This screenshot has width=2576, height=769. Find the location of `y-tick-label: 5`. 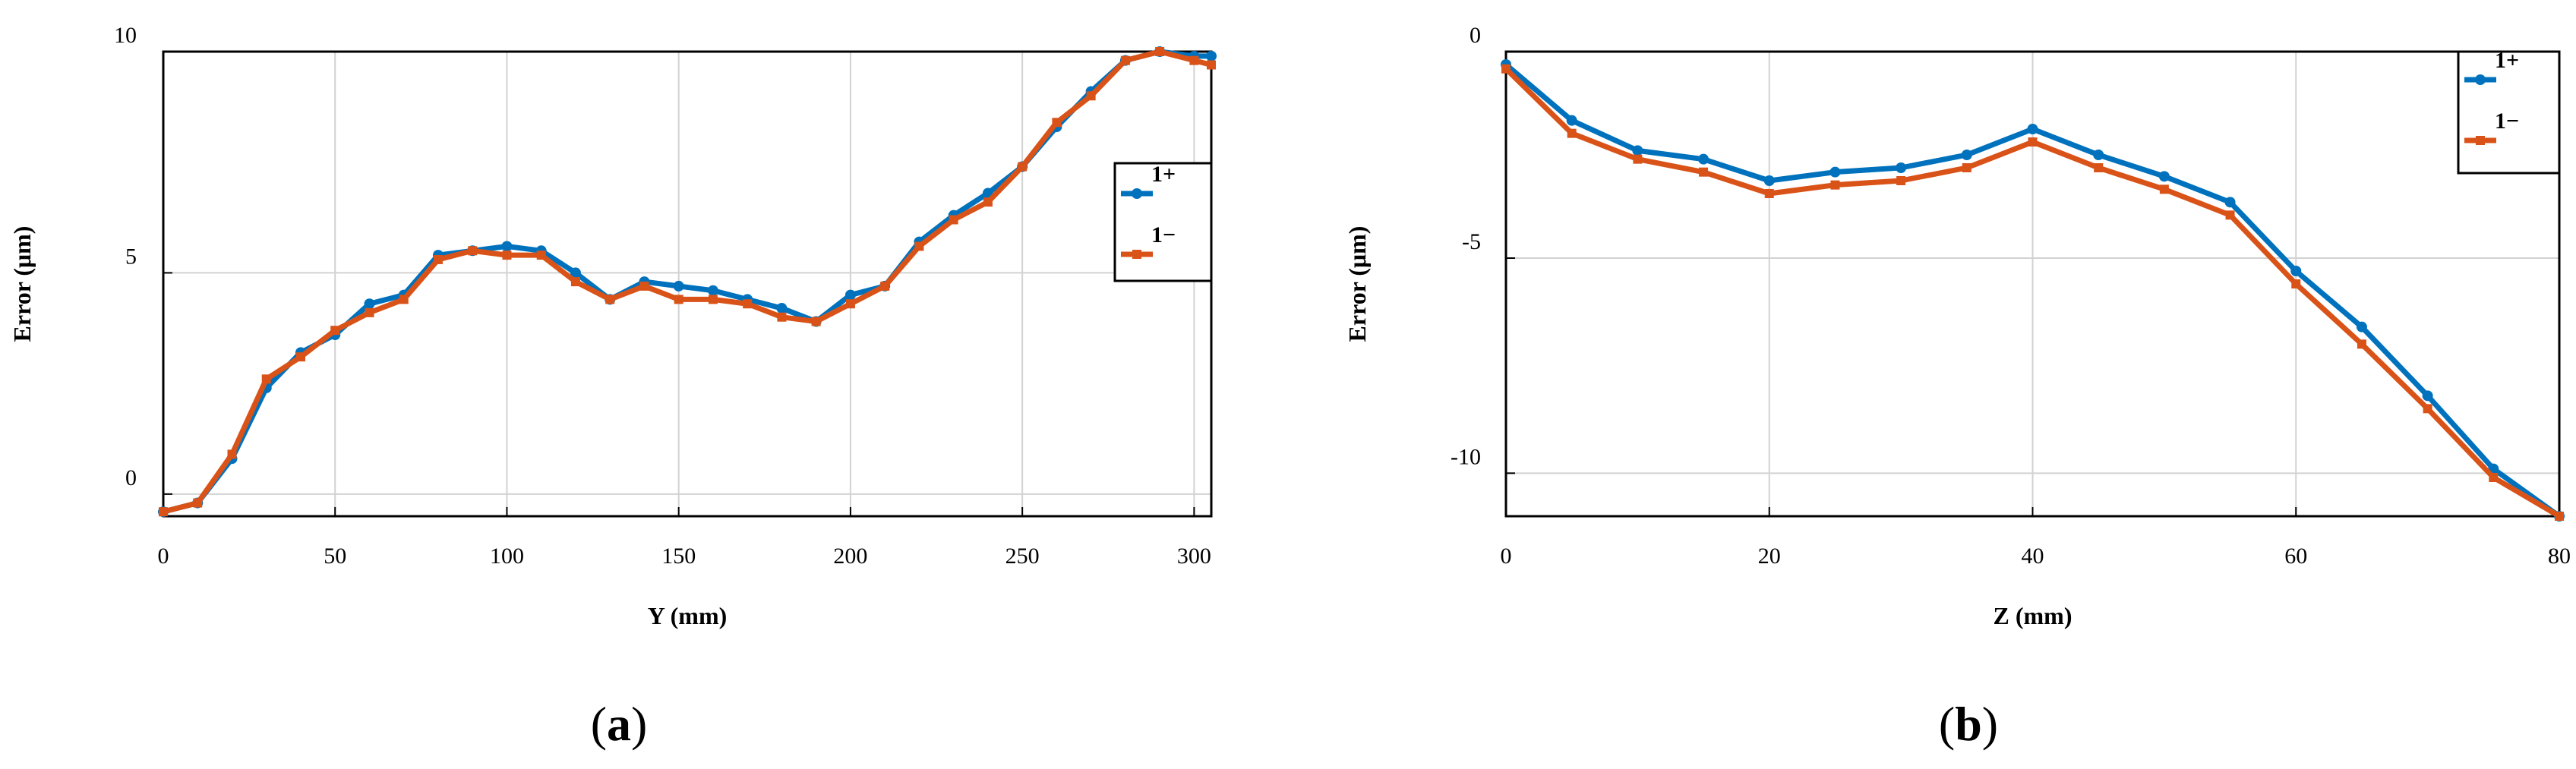

y-tick-label: 5 is located at coordinates (131, 256).